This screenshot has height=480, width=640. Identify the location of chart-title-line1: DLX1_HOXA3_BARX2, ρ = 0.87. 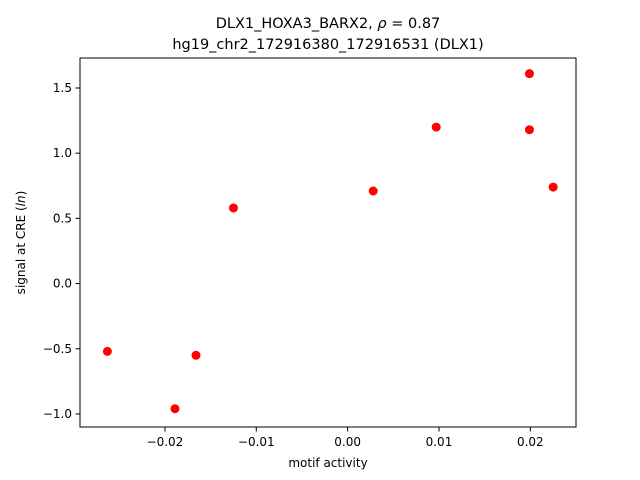
(328, 24).